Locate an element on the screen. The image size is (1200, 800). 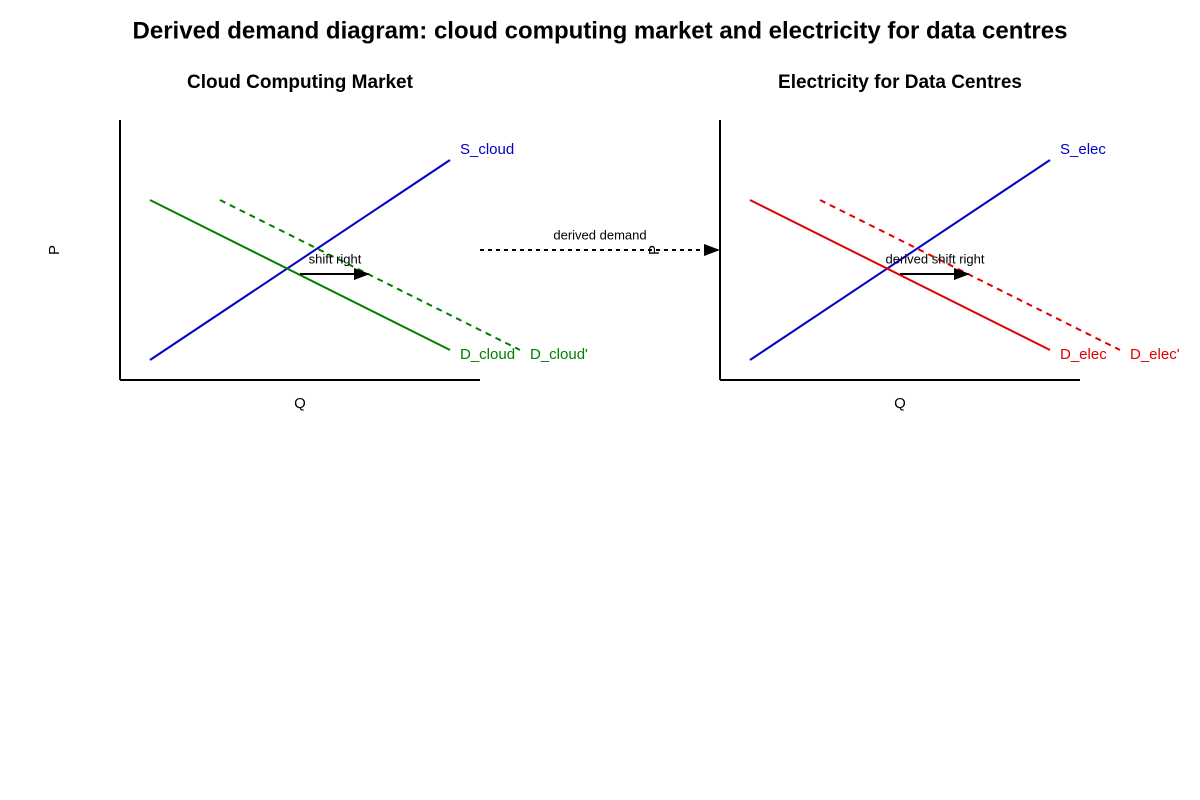
line-label: D_elec is located at coordinates (1083, 354).